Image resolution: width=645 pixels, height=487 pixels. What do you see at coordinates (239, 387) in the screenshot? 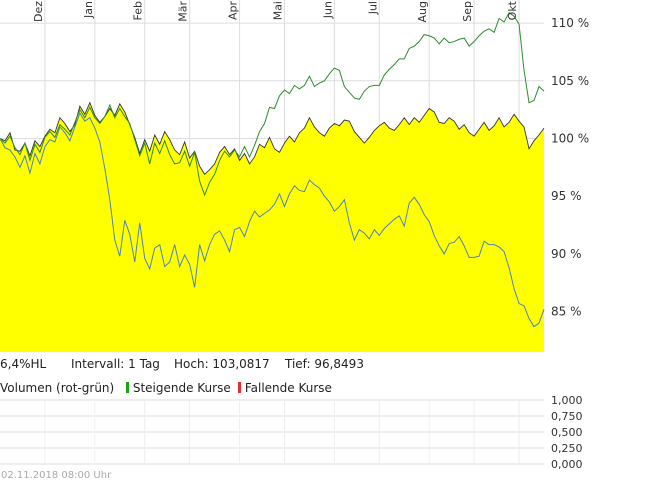
I see `falling-swatch` at bounding box center [239, 387].